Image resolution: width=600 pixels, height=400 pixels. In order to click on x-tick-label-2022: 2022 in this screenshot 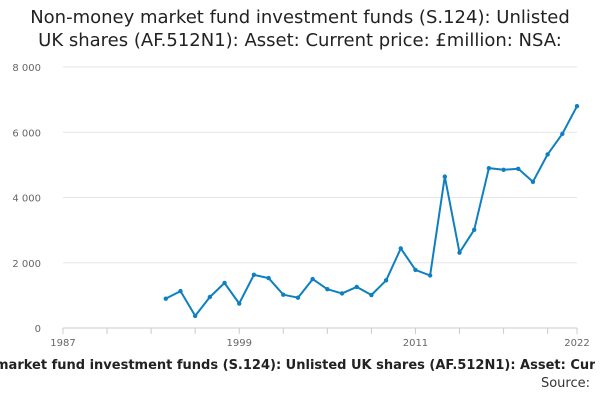, I will do `click(576, 343)`.